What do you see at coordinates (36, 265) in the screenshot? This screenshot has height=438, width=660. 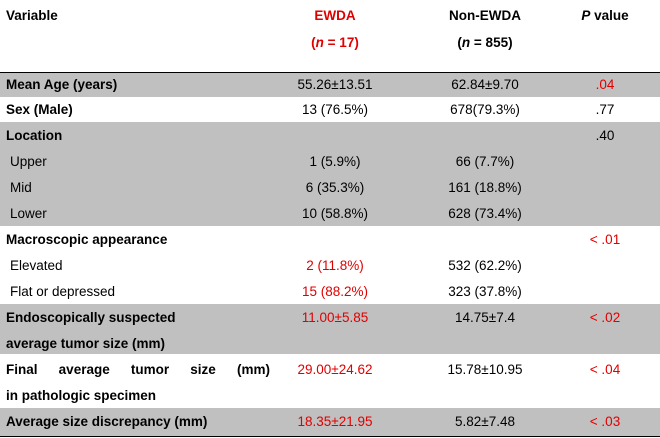 I see `subrow-label-elevated: Elevated` at bounding box center [36, 265].